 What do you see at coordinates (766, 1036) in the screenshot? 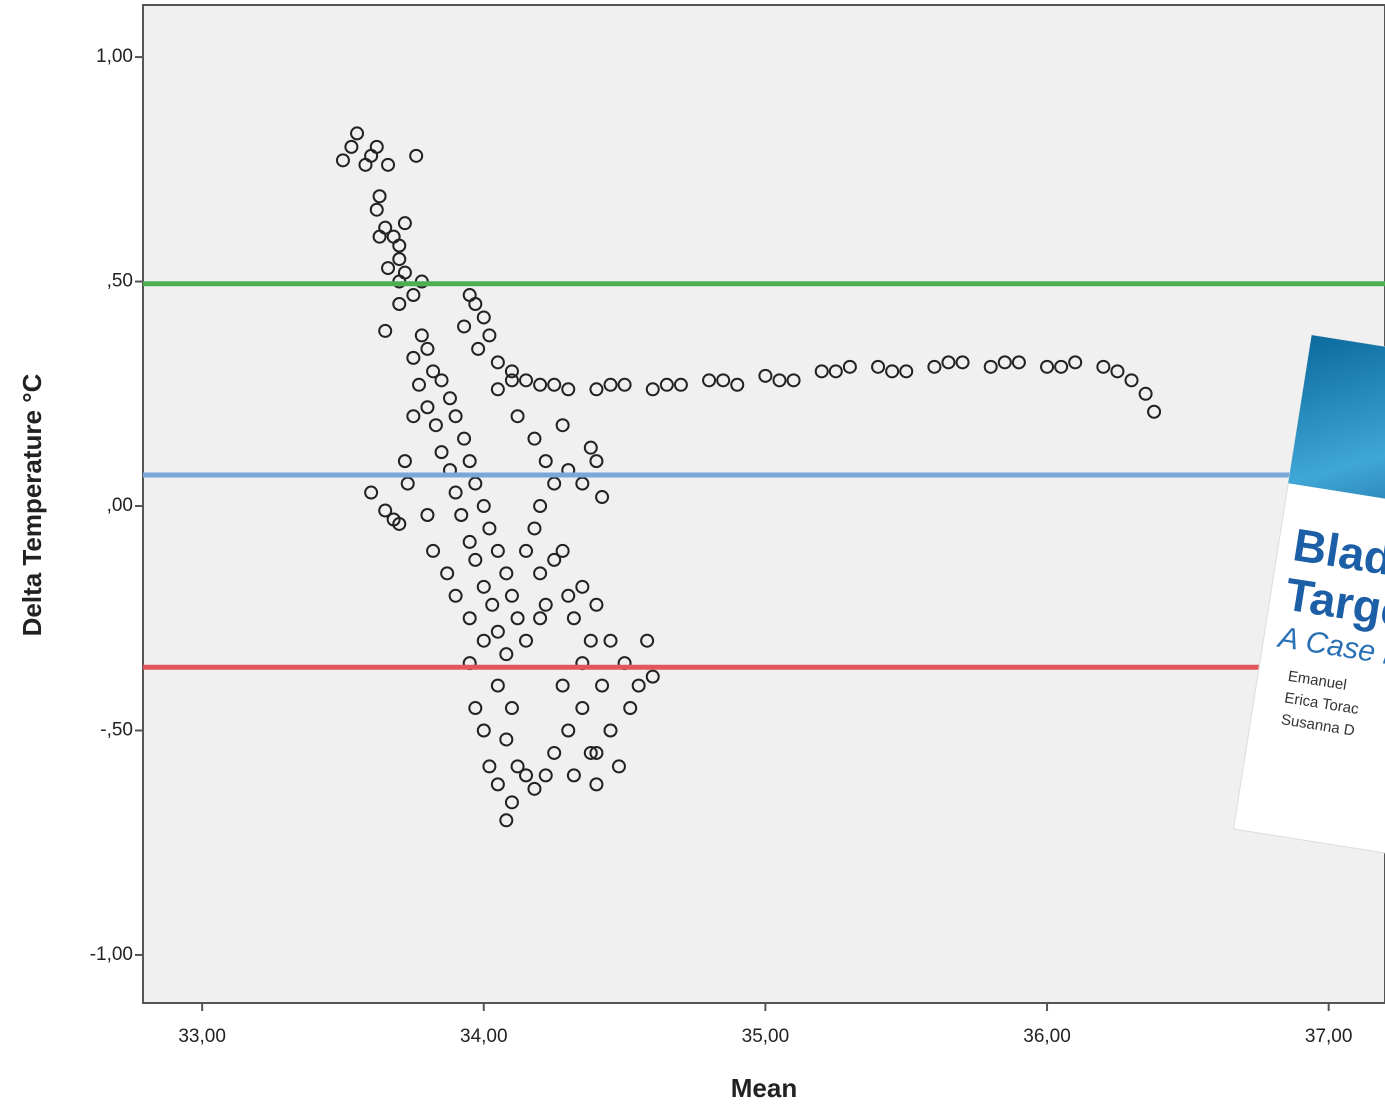
I see `x-tick-label: 35,00` at bounding box center [766, 1036].